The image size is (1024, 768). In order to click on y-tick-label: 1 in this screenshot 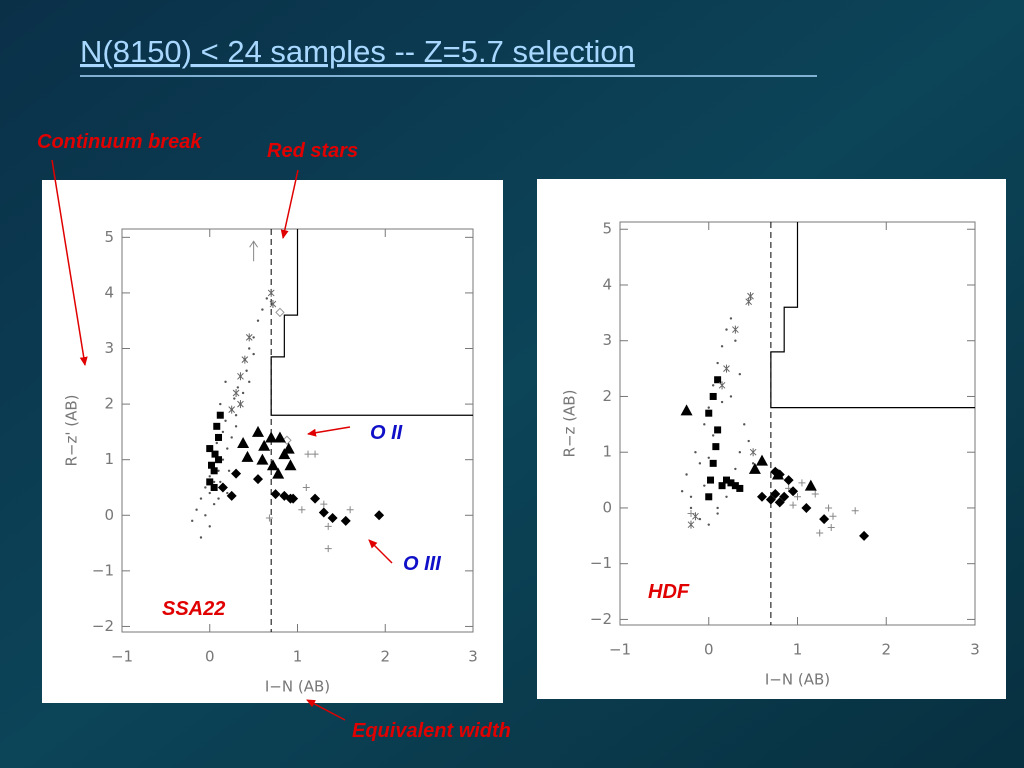, I will do `click(607, 452)`.